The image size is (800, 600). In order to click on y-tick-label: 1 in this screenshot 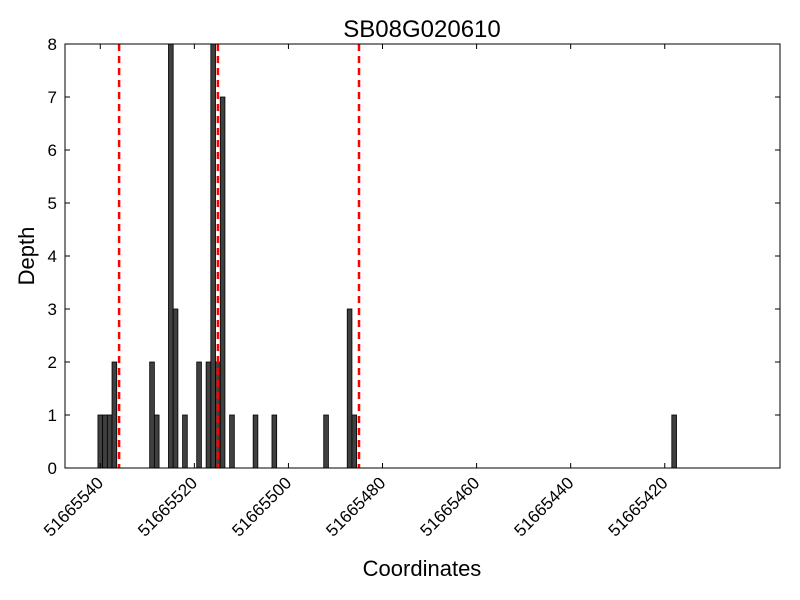, I will do `click(52, 415)`.